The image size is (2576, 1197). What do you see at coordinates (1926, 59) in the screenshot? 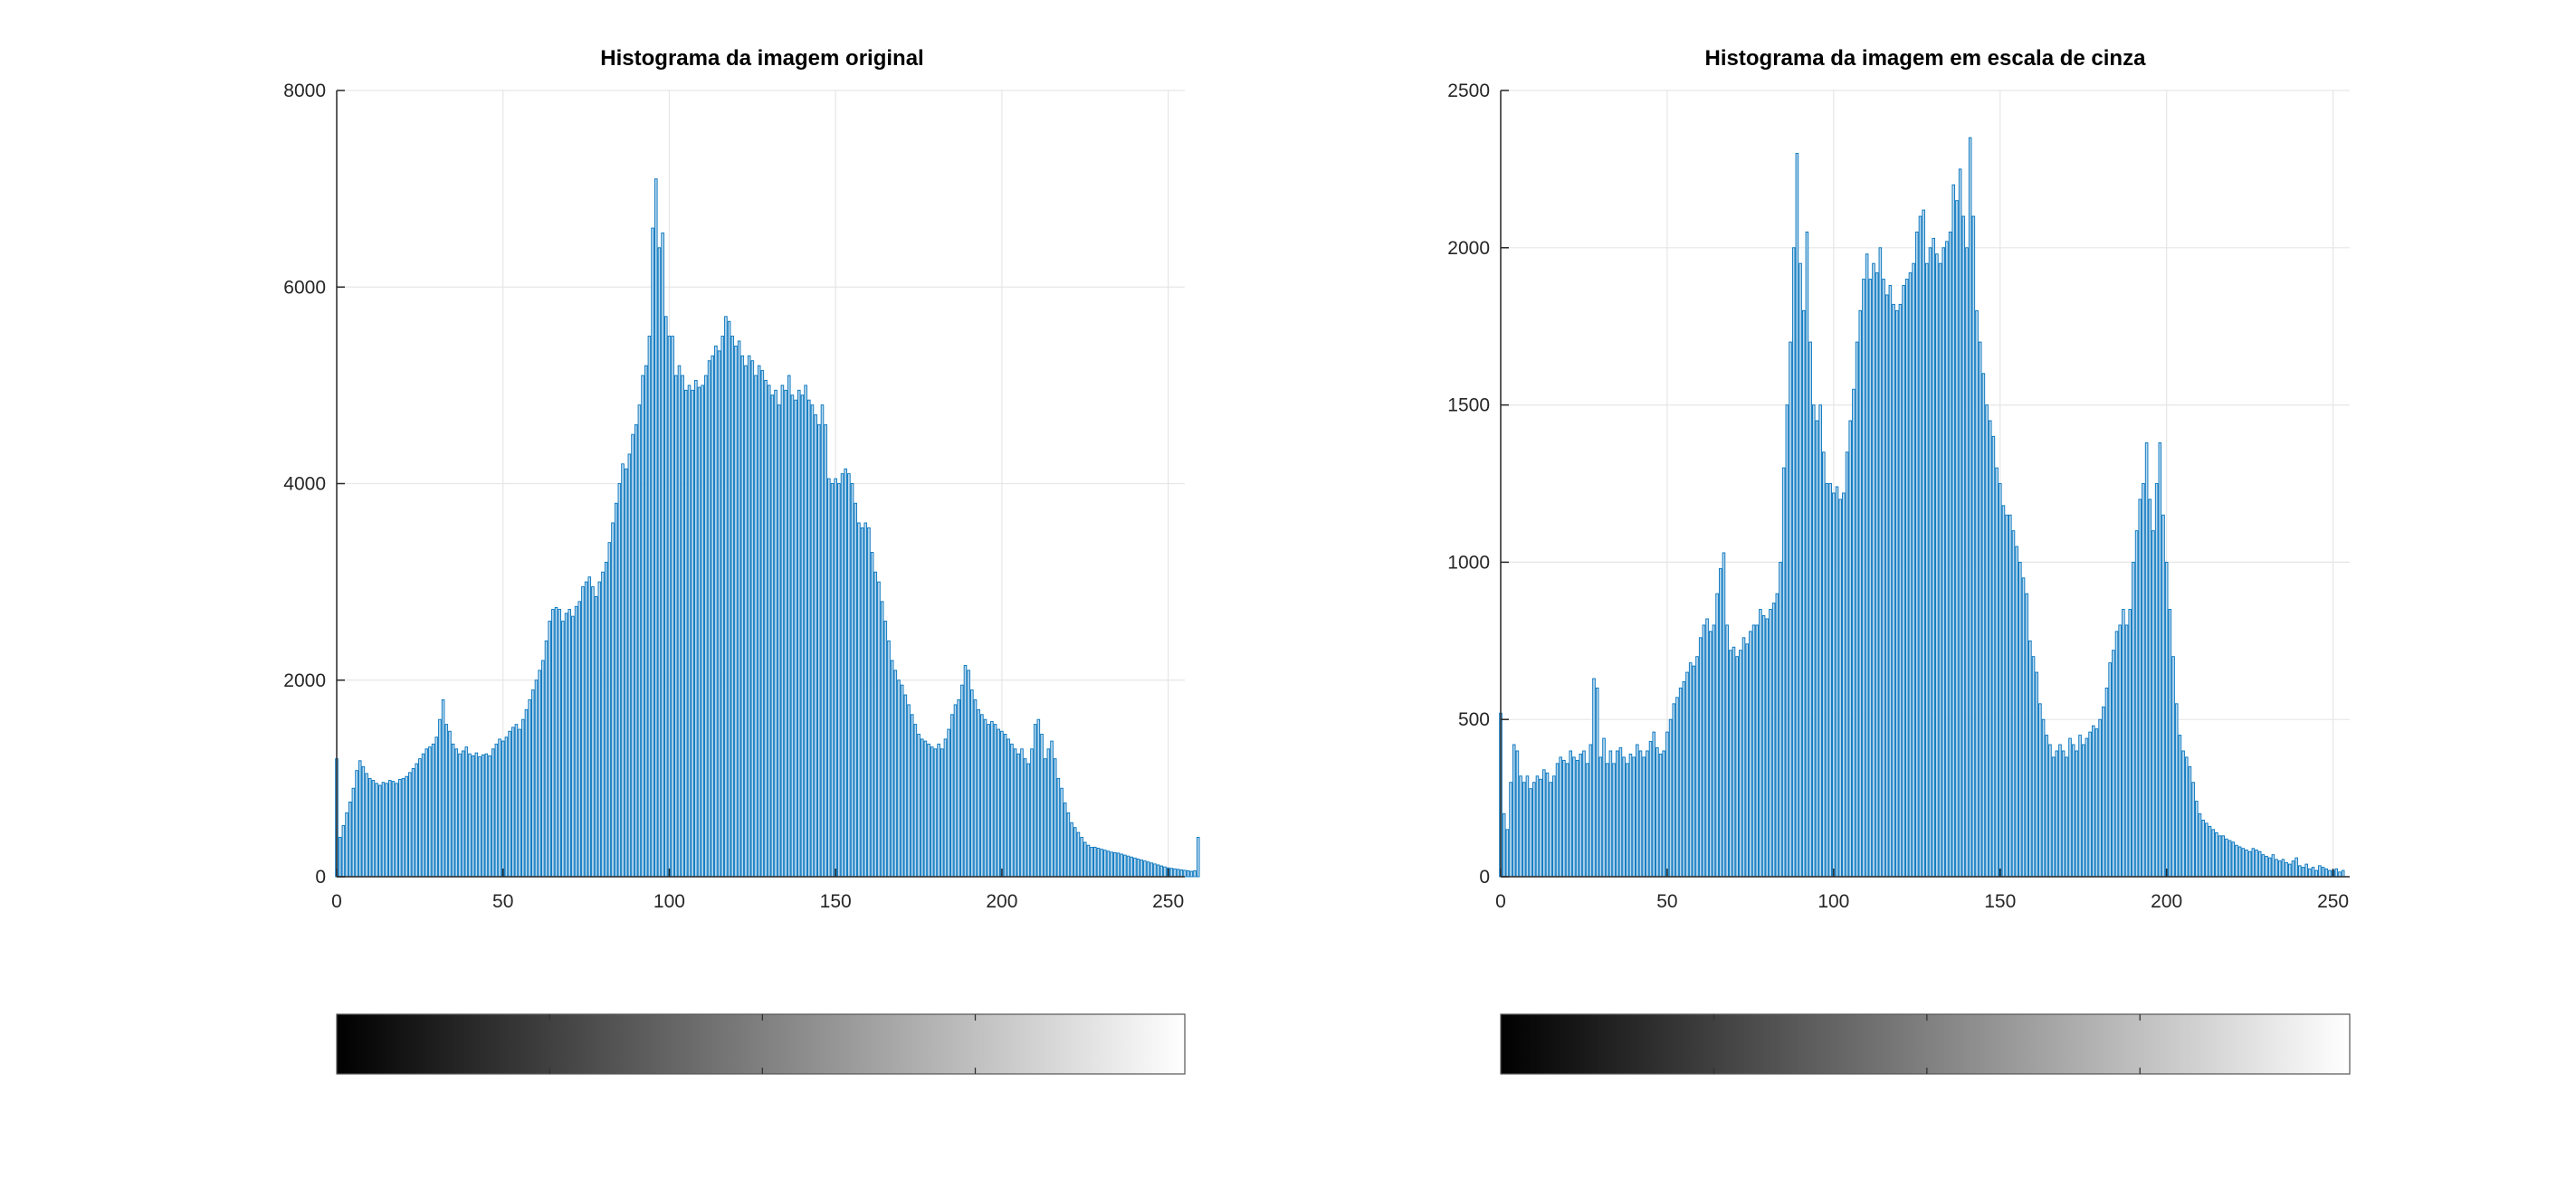
I see `chart-title-gray: Histograma da imagem em escala de cinza` at bounding box center [1926, 59].